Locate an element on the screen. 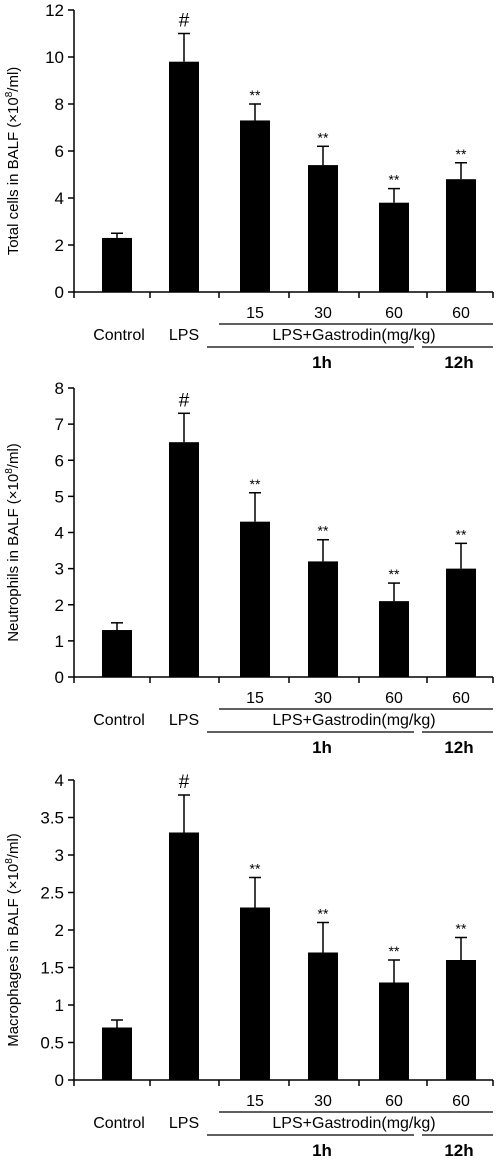 The width and height of the screenshot is (500, 1160). y-tick-label: 7 is located at coordinates (59, 424).